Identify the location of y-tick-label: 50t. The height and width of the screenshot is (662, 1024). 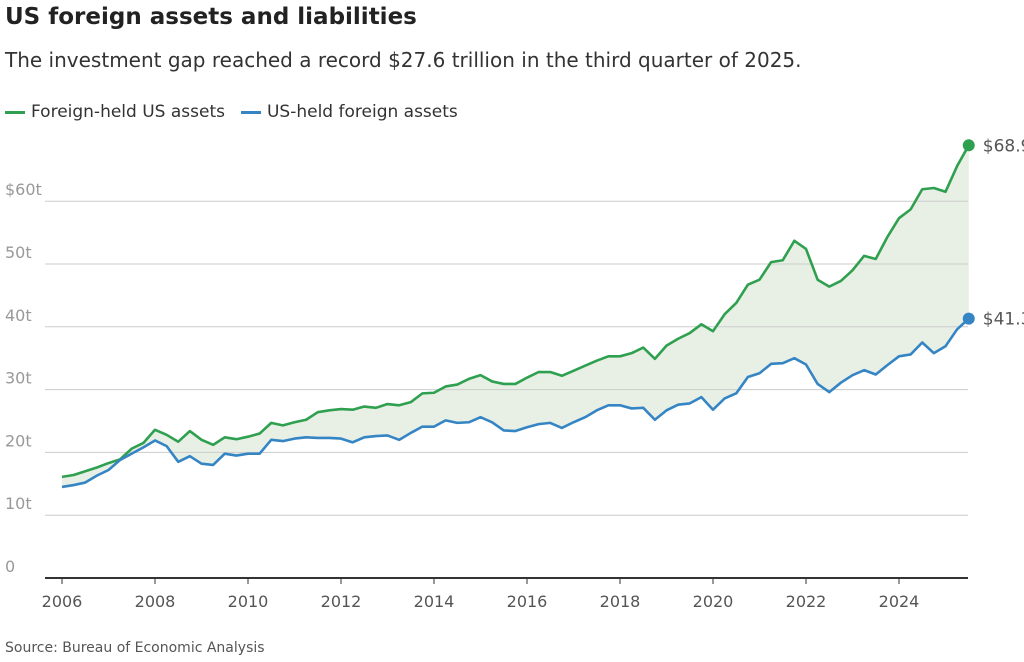
(18, 252).